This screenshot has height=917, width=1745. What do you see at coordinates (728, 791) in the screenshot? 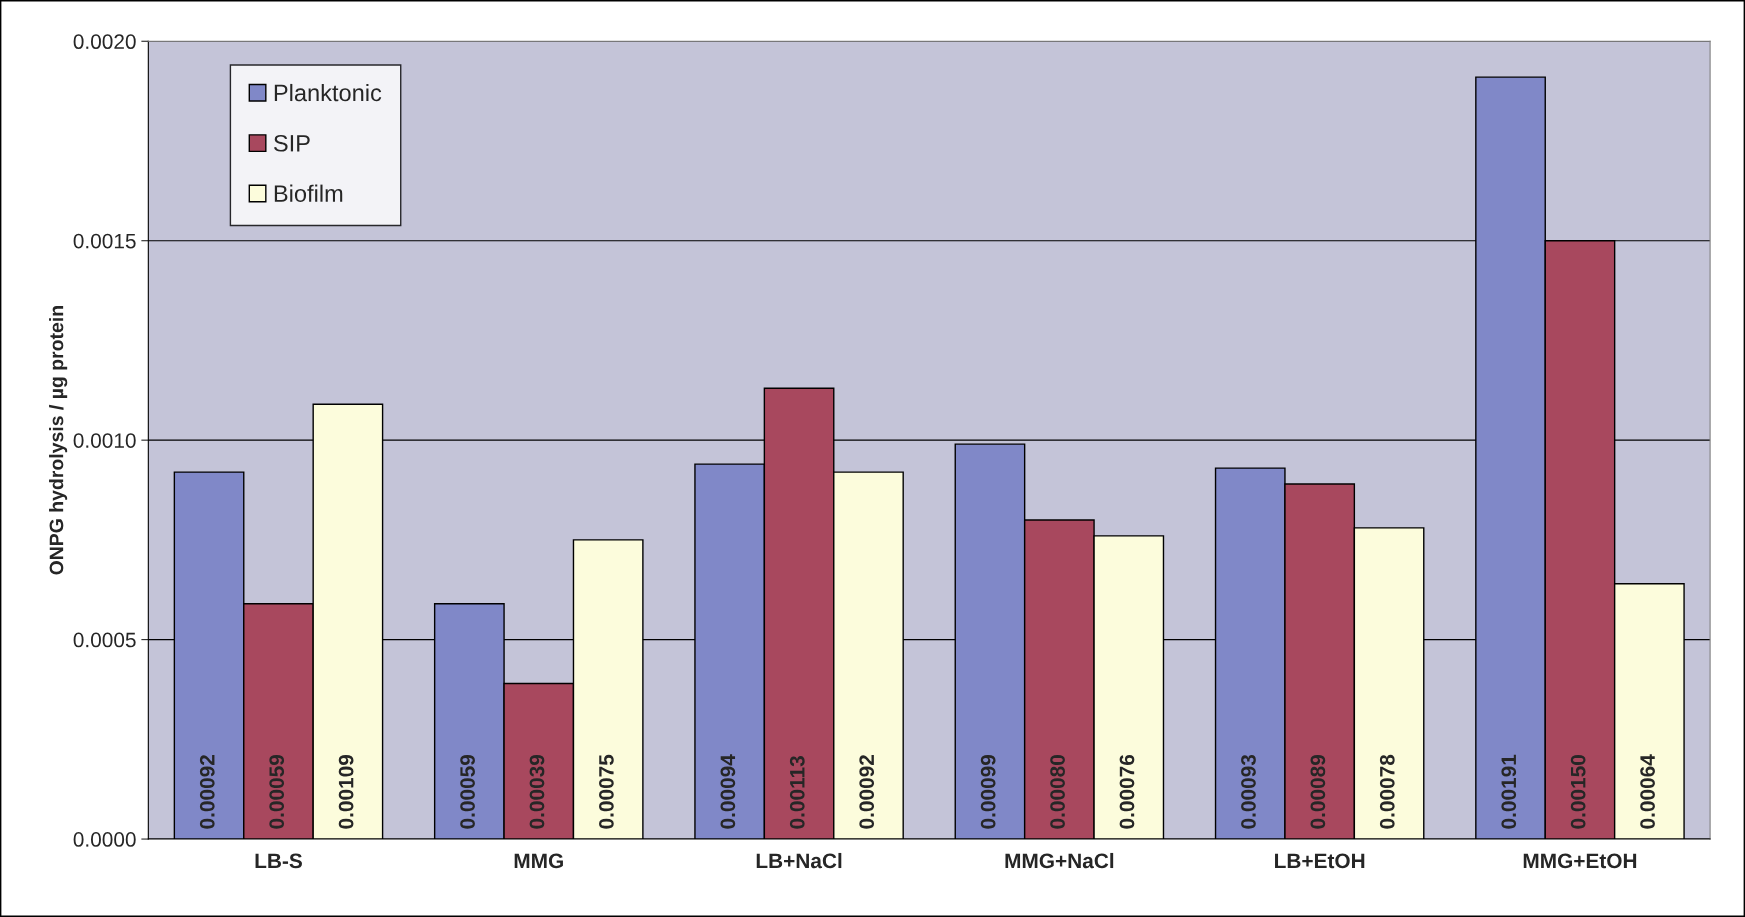
I see `data-label: 0.00094` at bounding box center [728, 791].